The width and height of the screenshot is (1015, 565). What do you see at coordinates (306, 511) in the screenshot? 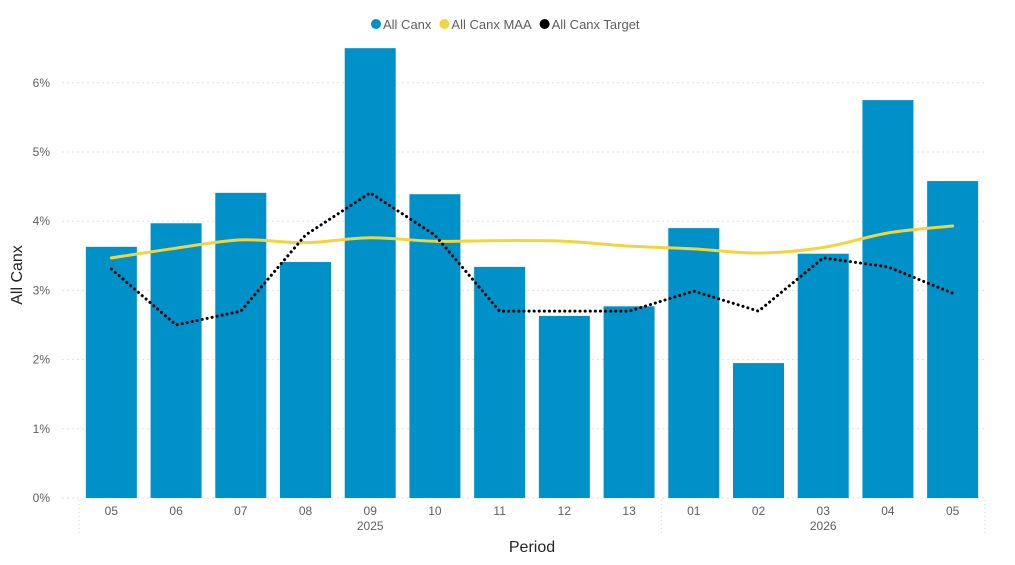
I see `x-tick-label: 08` at bounding box center [306, 511].